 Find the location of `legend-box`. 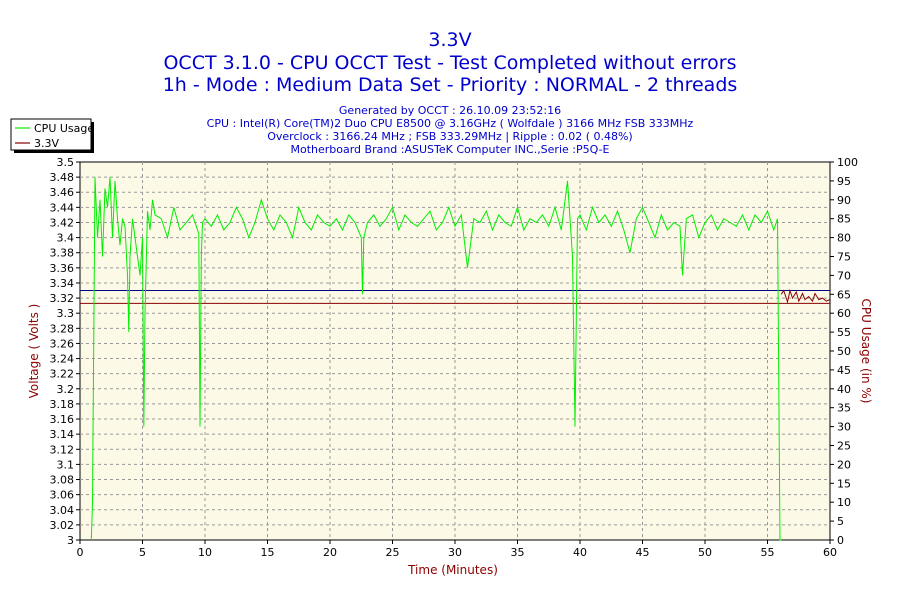

legend-box is located at coordinates (51, 134).